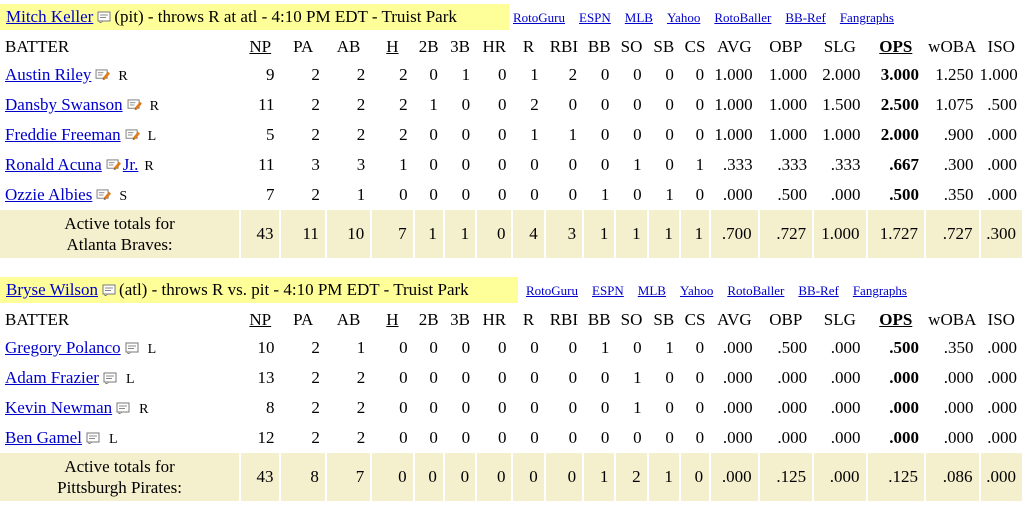 The width and height of the screenshot is (1024, 511). Describe the element at coordinates (266, 377) in the screenshot. I see `stat-np: 13` at that location.